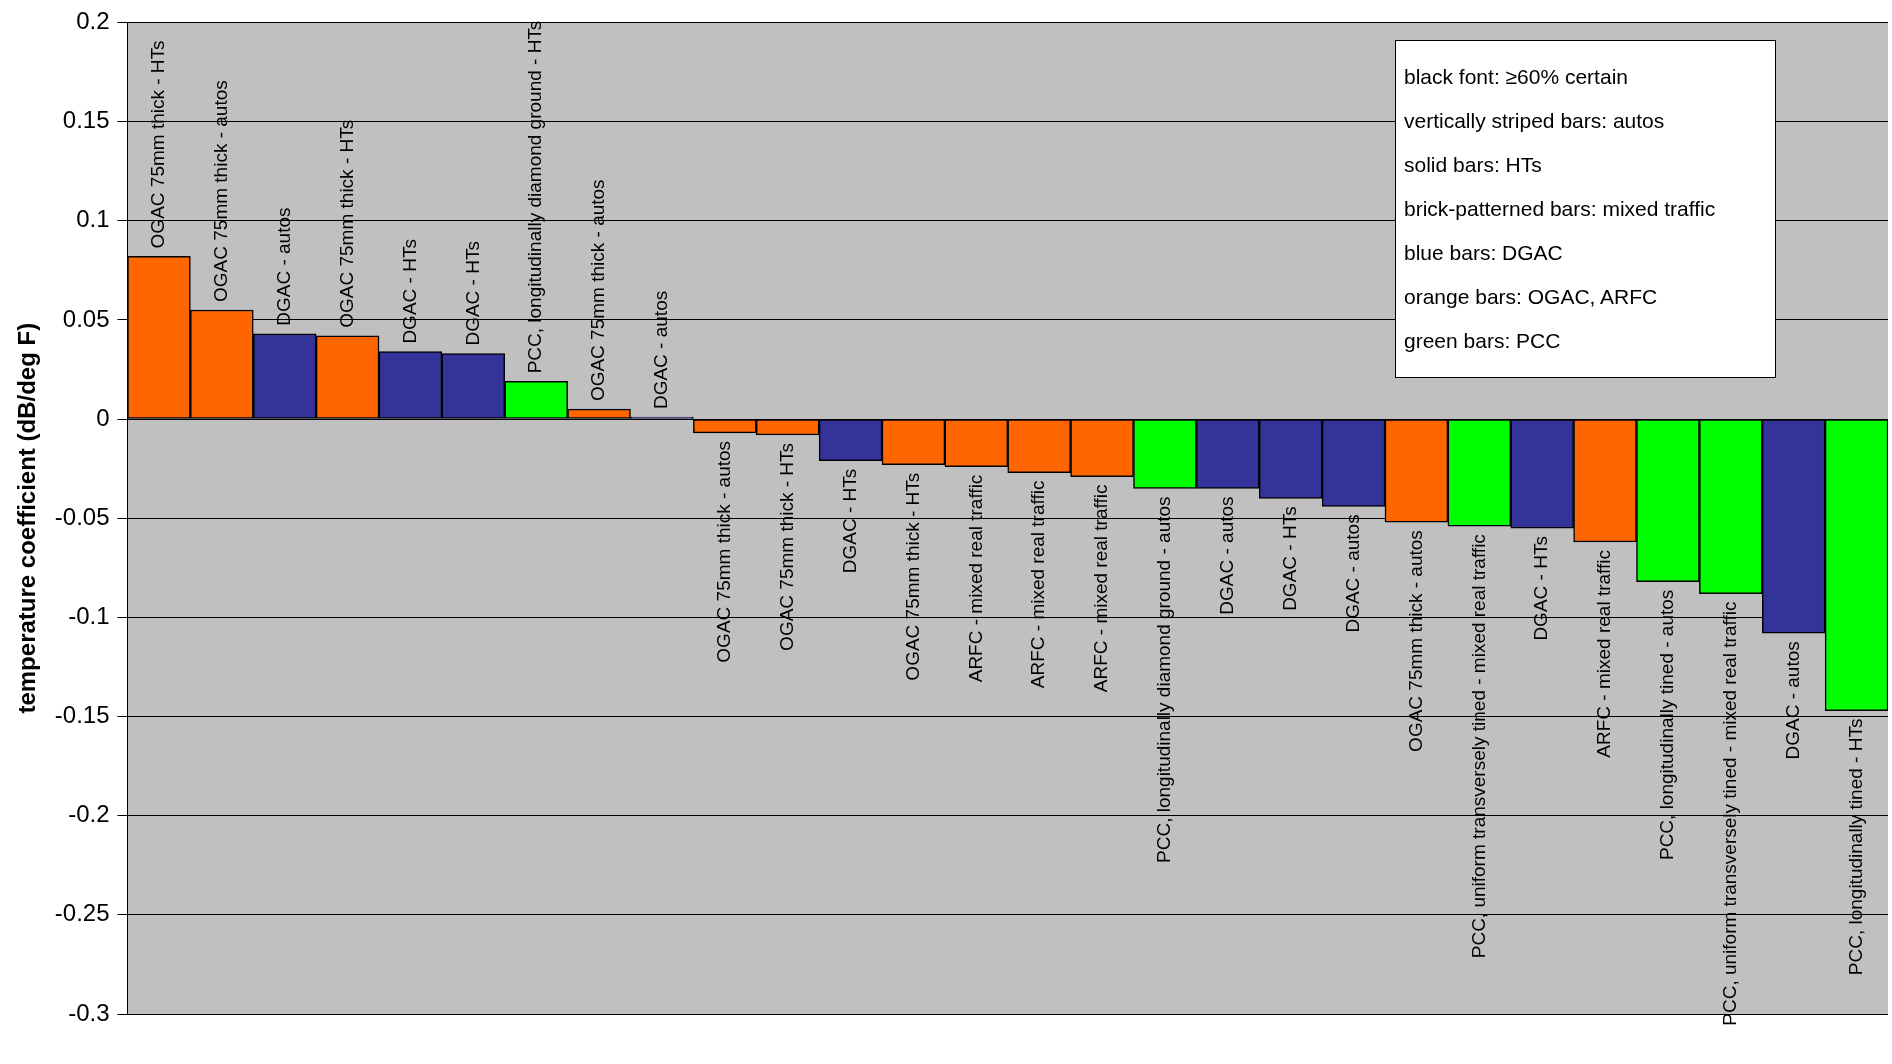  I want to click on y-tick-label: 0.1, so click(93, 219).